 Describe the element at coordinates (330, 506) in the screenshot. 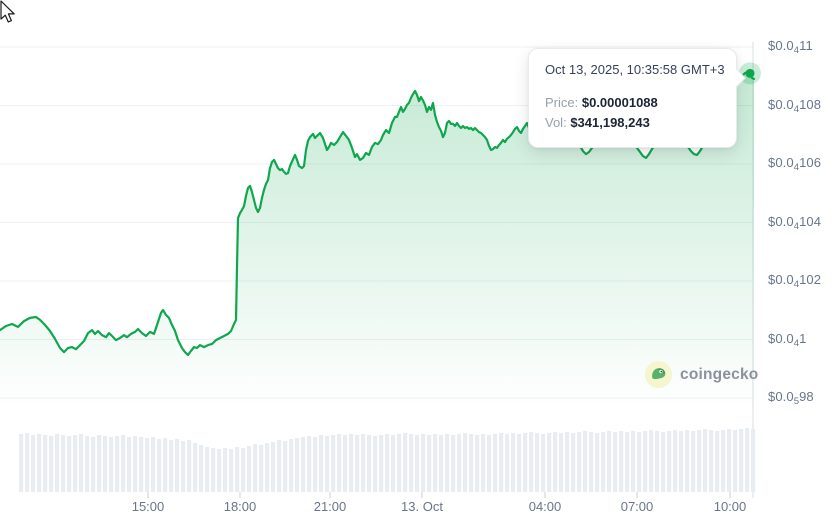

I see `x-axis-label: 21:00` at that location.